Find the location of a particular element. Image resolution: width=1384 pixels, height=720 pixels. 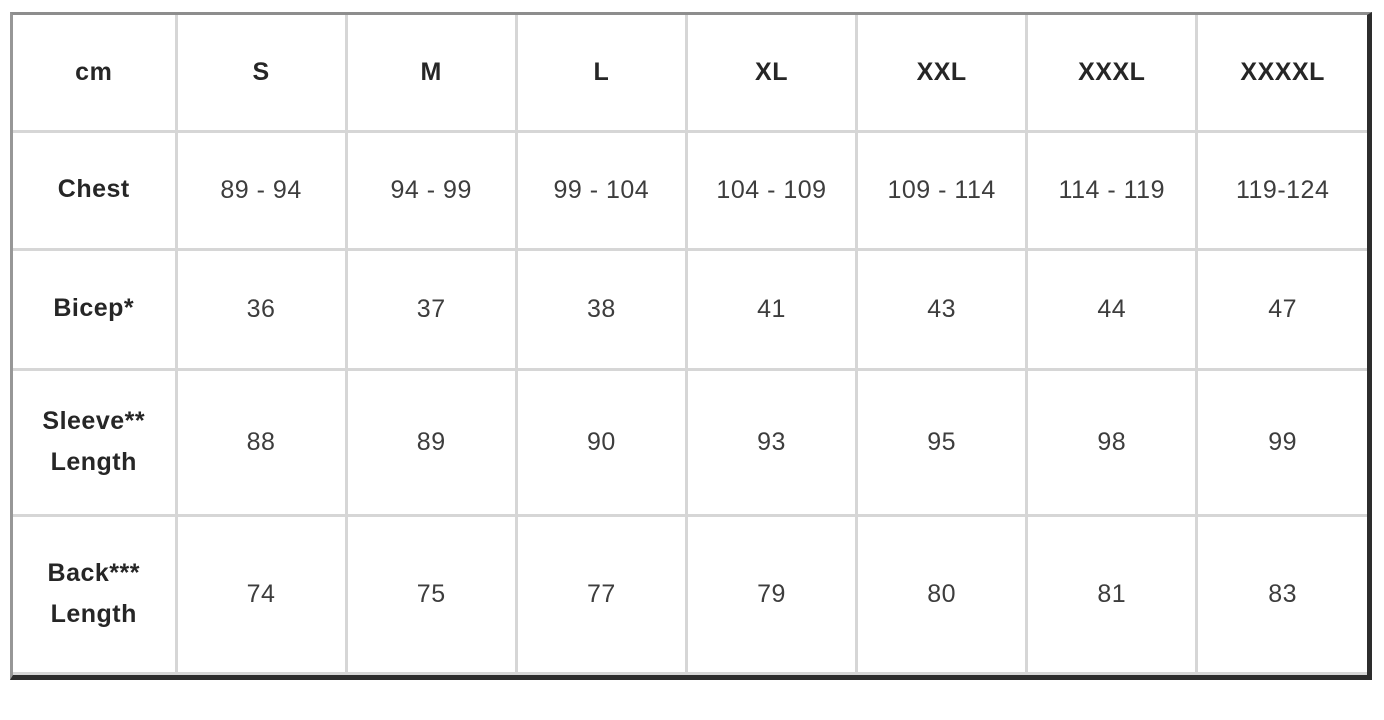

table-cell: 89 - 94 is located at coordinates (261, 190).